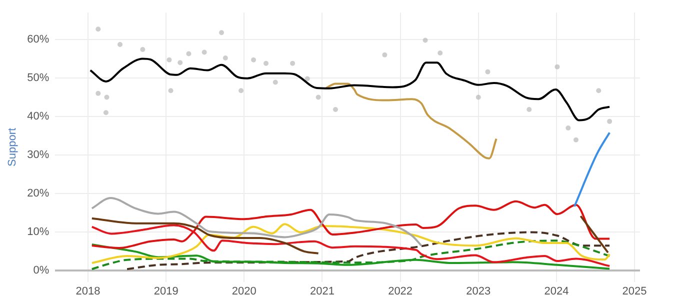  What do you see at coordinates (556, 291) in the screenshot?
I see `x-tick-label: 2024` at bounding box center [556, 291].